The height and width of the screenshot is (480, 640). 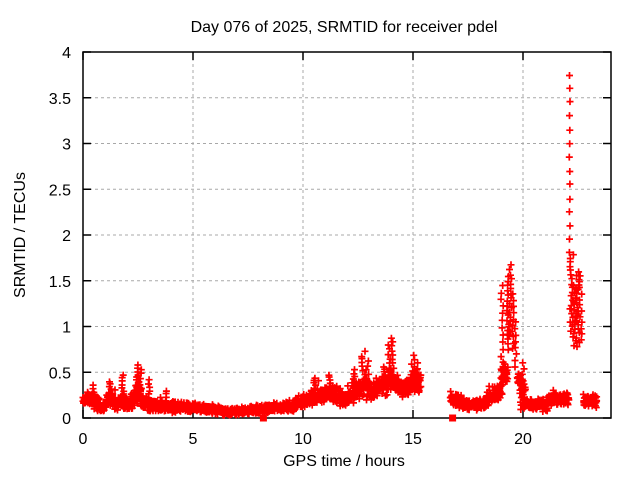 What do you see at coordinates (66, 236) in the screenshot?
I see `y-tick-label: 2` at bounding box center [66, 236].